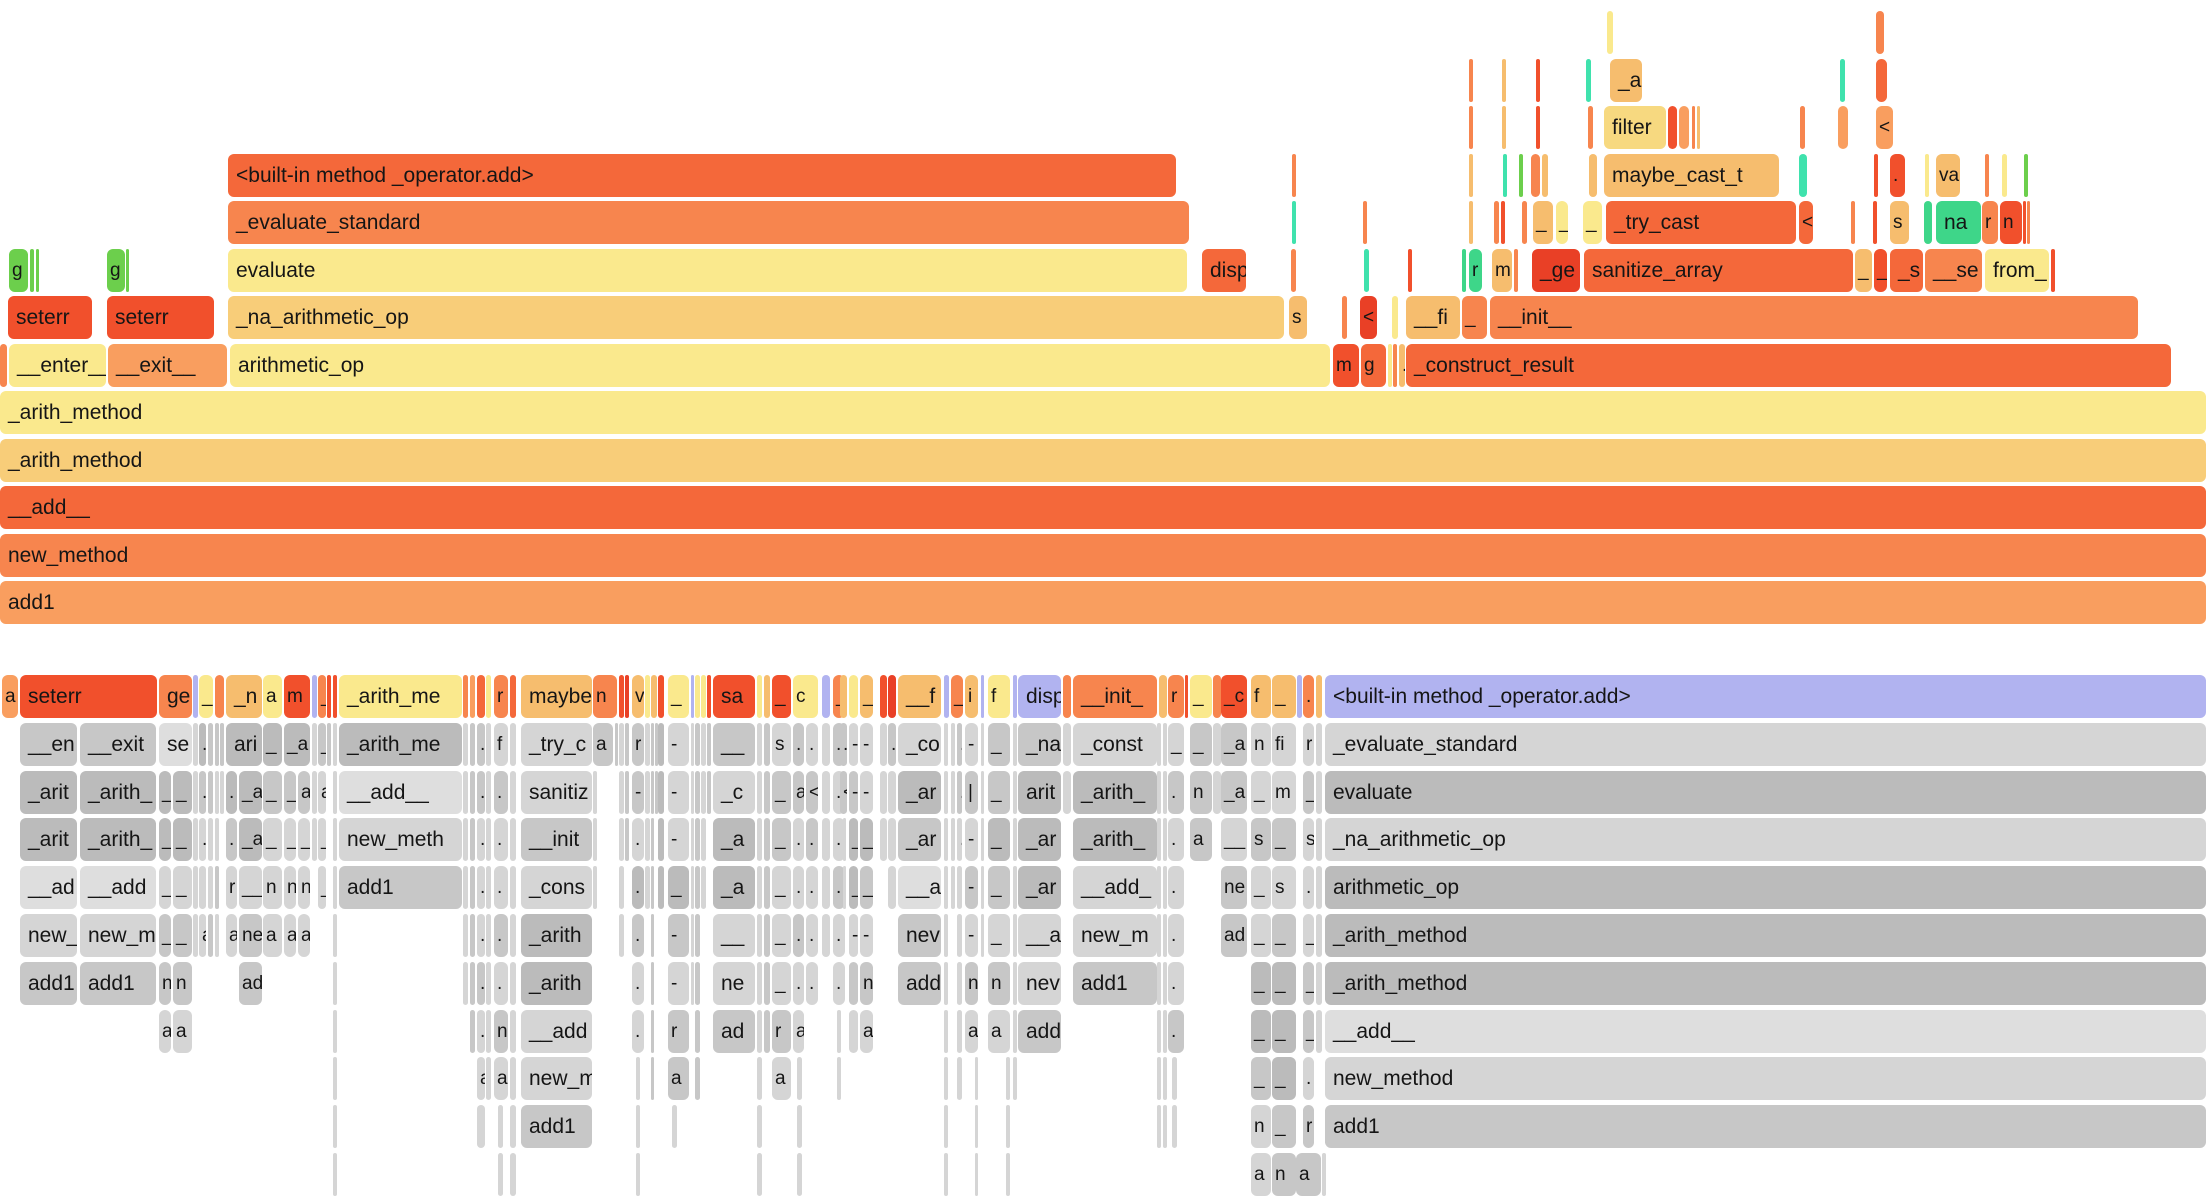  I want to click on flame-frame-s: s, so click(1284, 887).